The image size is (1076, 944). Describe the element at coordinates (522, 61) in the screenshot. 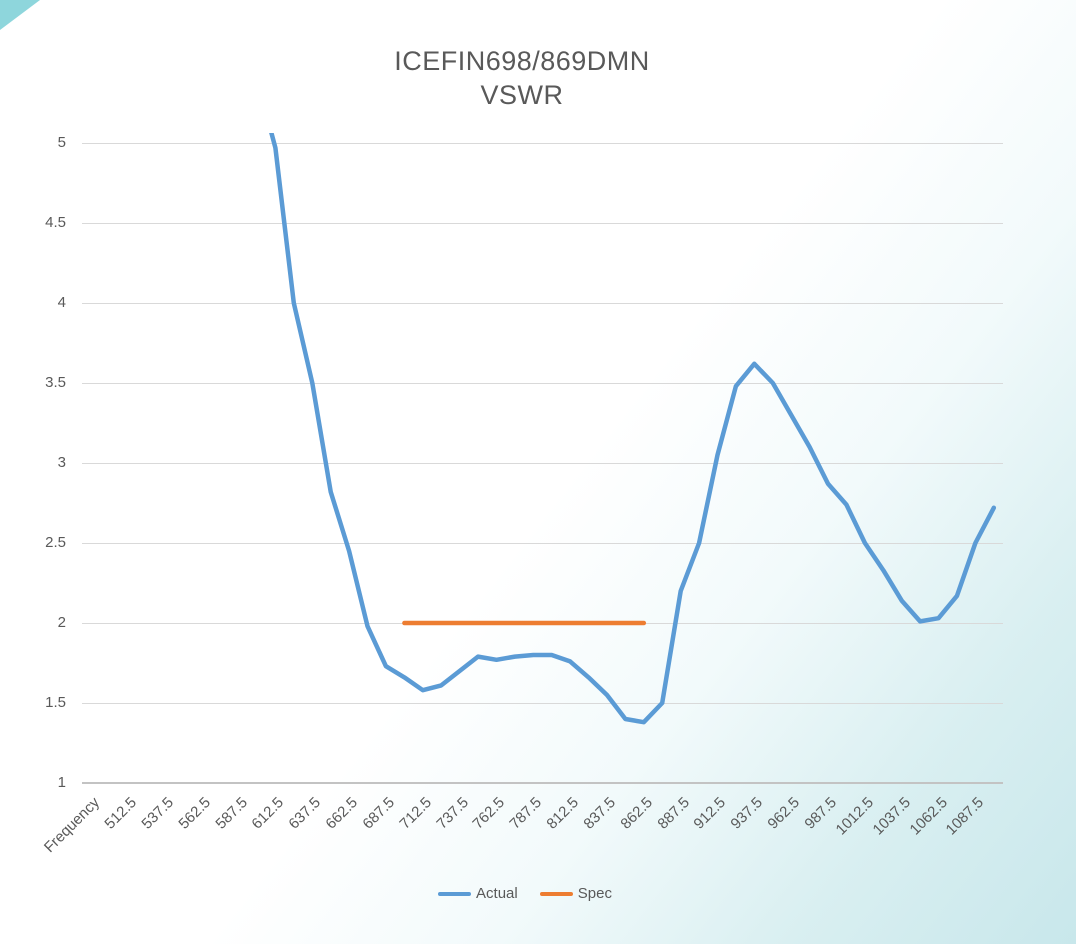

I see `chart-title-line1: ICEFIN698/869DMN` at that location.